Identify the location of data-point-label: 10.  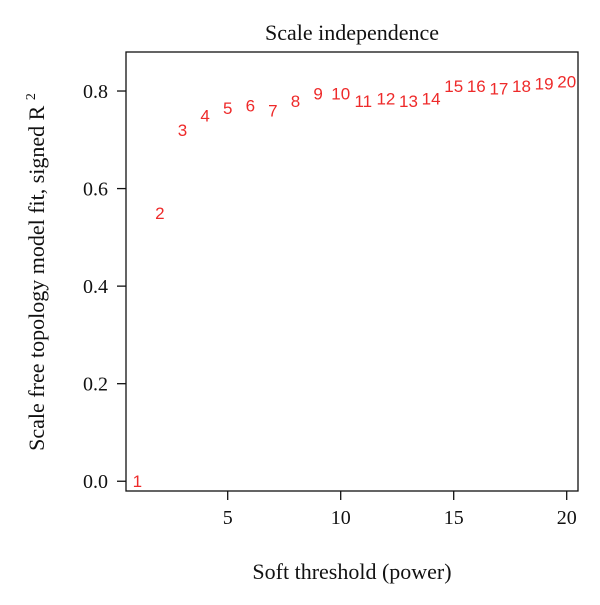
(340, 93).